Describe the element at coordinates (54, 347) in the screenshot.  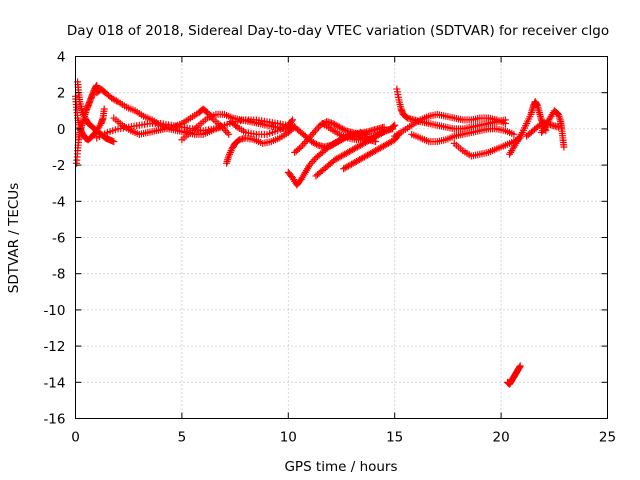
I see `y-tick-label: -12` at that location.